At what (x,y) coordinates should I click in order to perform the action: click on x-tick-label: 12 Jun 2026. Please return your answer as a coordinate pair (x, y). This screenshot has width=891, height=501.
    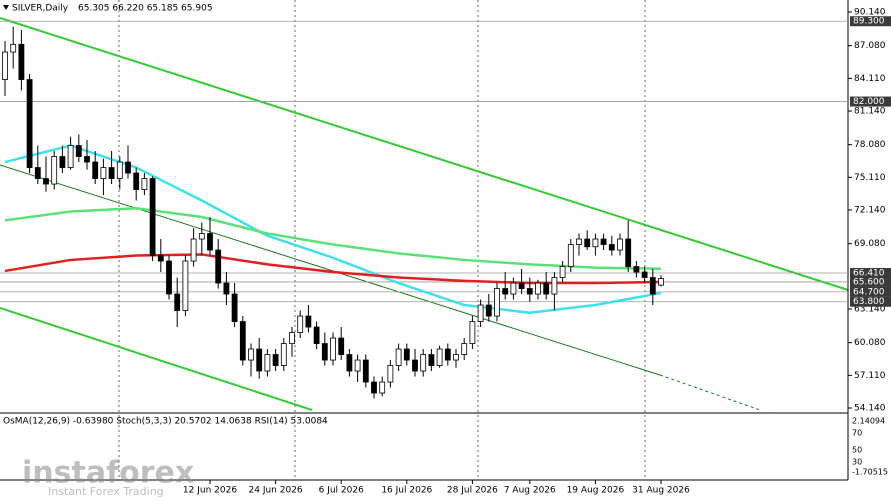
    Looking at the image, I should click on (210, 491).